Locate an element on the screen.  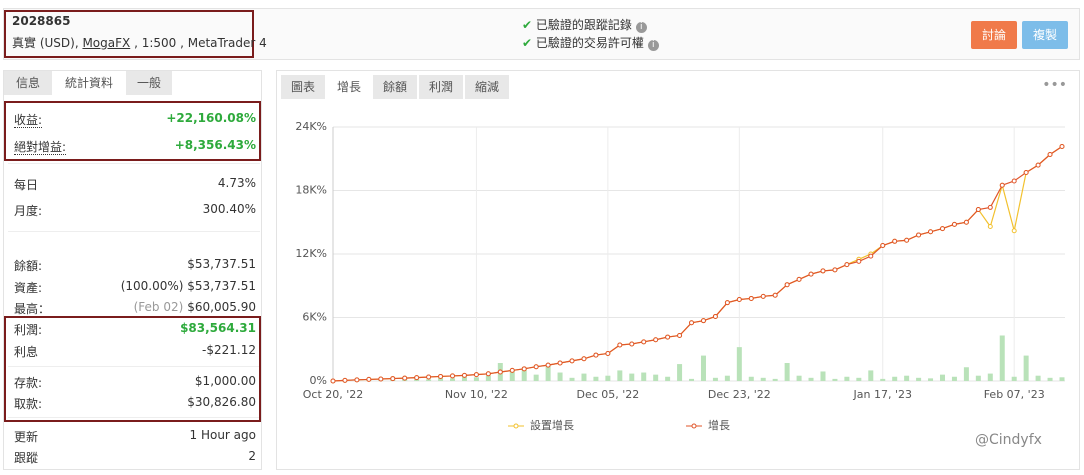
verified-1: ✔ 已驗證的跟蹤記錄 i is located at coordinates (584, 24).